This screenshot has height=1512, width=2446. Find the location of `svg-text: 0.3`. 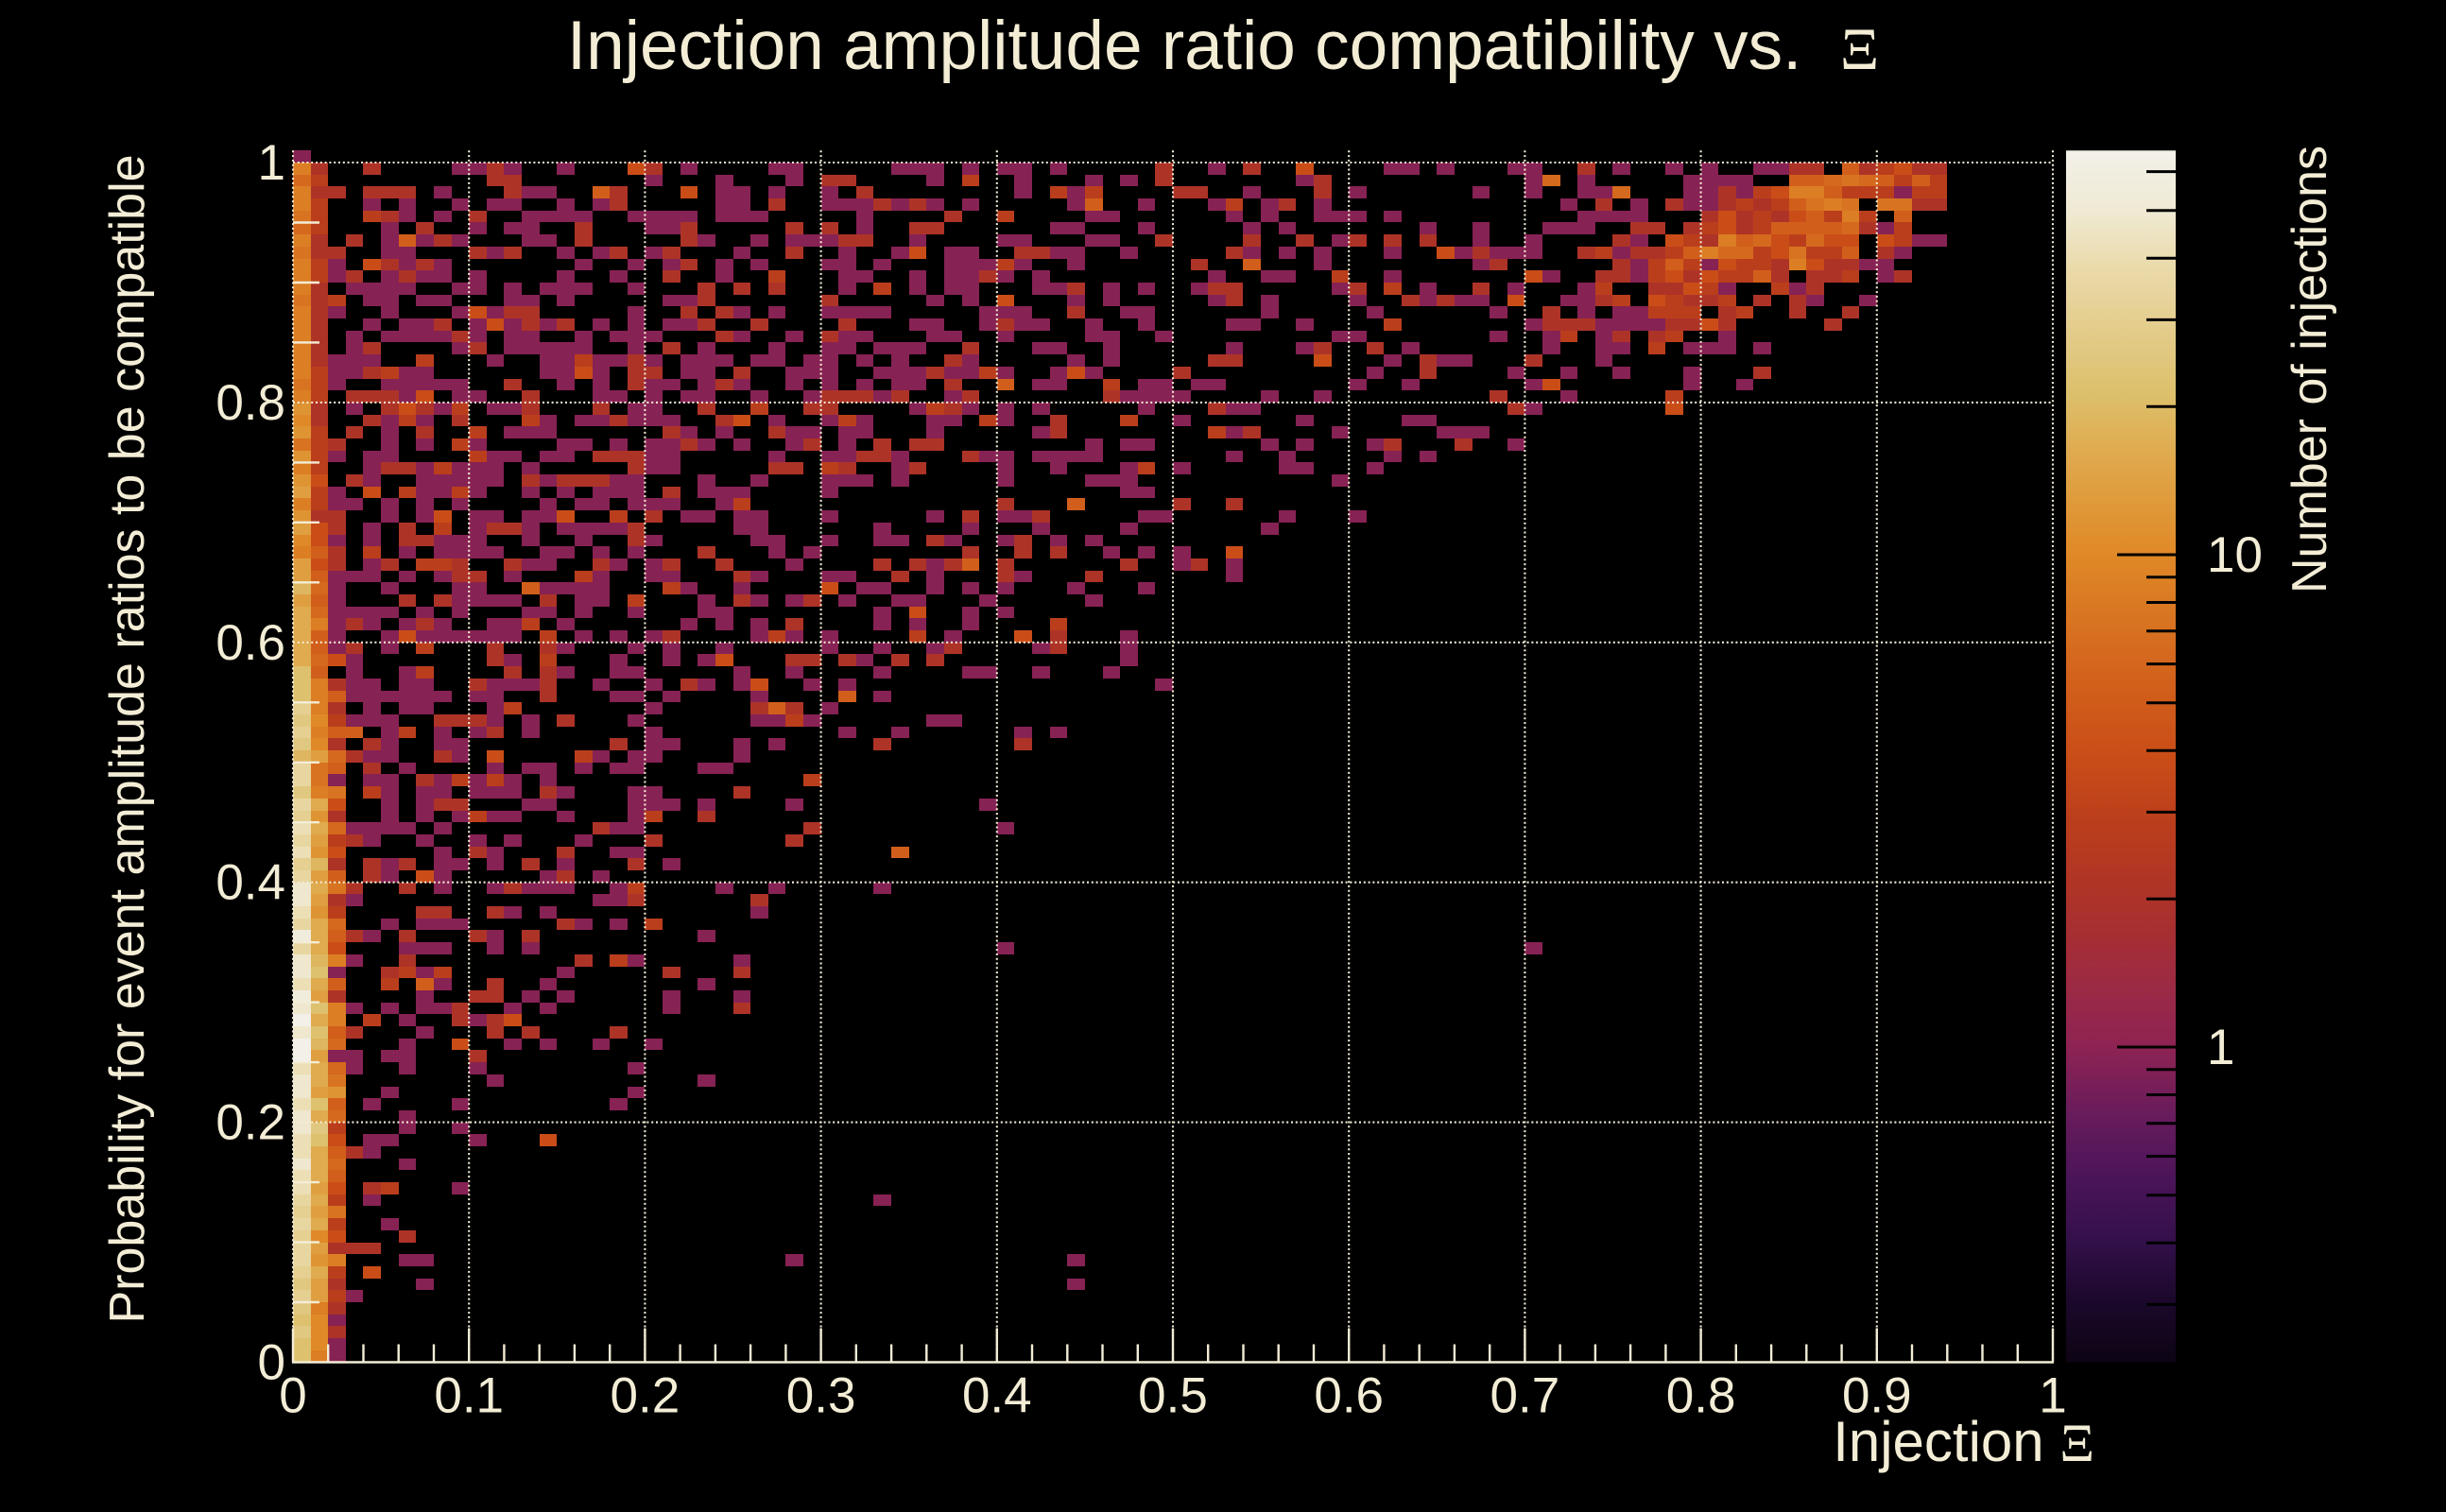

svg-text: 0.3 is located at coordinates (821, 1396).